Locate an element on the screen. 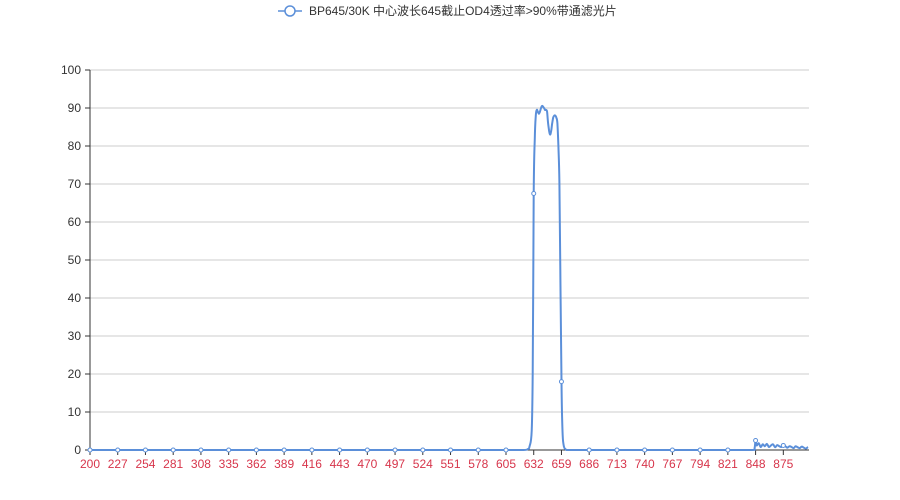 The width and height of the screenshot is (900, 500). y-axis-tick-labels: 0 10 20 30 40 50 60 70 80 90 100 is located at coordinates (71, 260).